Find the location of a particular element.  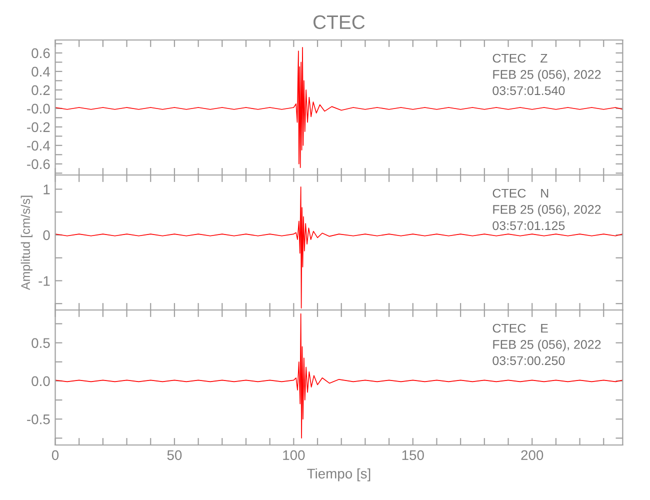

y-tick-label: -0.0 is located at coordinates (38, 109).